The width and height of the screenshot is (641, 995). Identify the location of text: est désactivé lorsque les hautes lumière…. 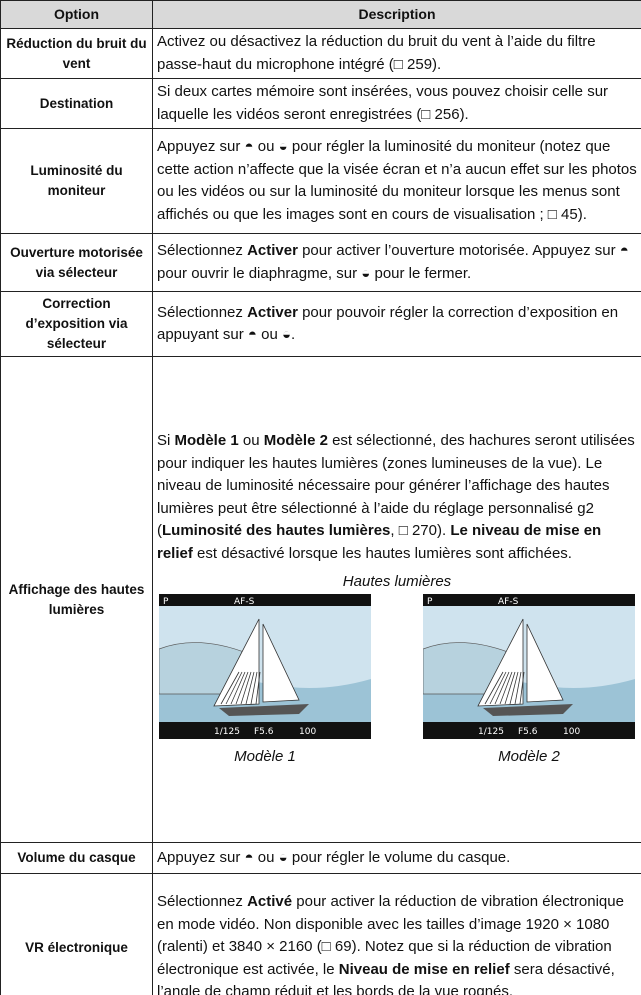
(382, 553).